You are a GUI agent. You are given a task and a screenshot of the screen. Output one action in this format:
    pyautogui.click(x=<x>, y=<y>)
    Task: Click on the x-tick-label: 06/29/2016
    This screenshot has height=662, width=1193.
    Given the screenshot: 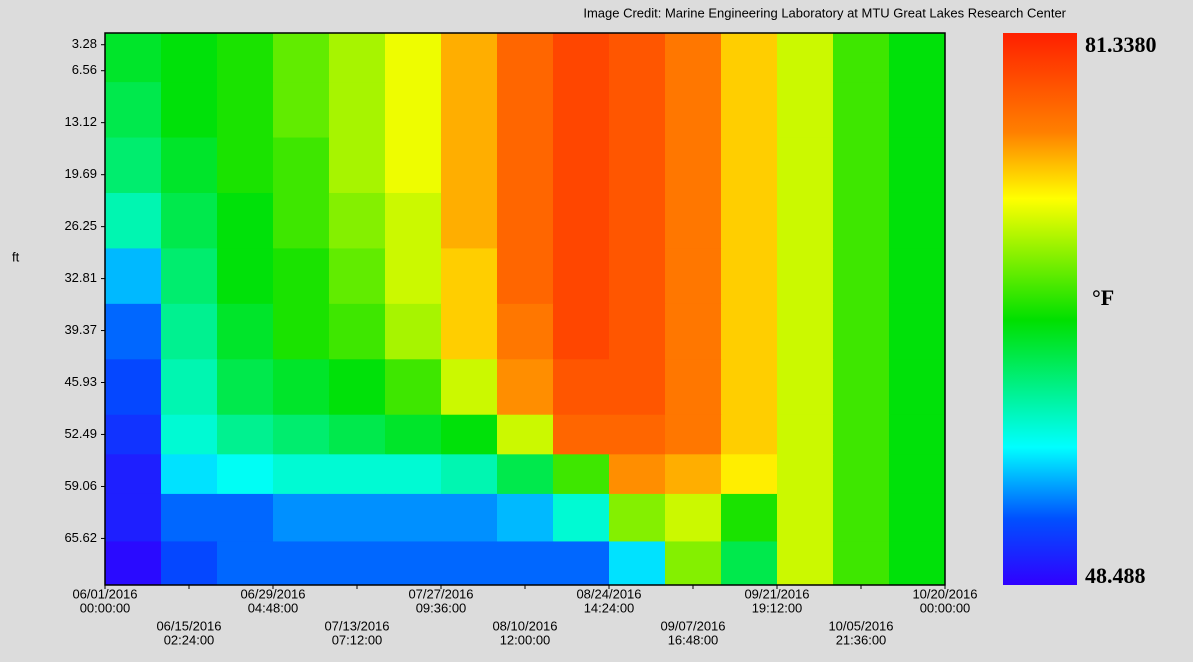 What is the action you would take?
    pyautogui.click(x=272, y=593)
    